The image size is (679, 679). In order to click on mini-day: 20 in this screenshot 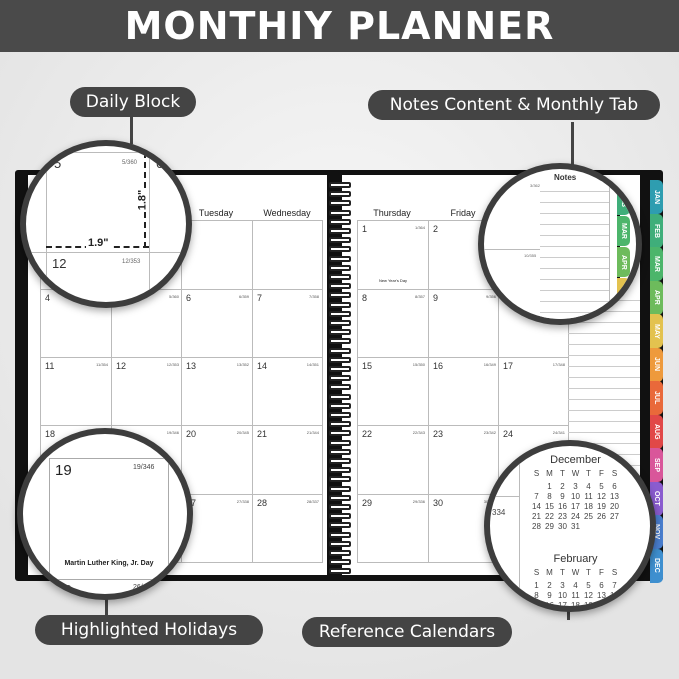, I will do `click(601, 605)`.